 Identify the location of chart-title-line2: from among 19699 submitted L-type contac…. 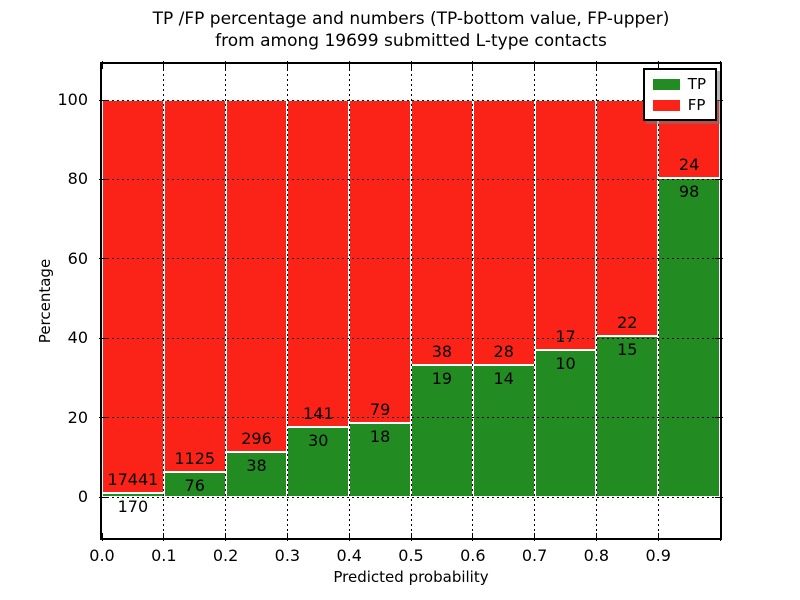
(411, 41).